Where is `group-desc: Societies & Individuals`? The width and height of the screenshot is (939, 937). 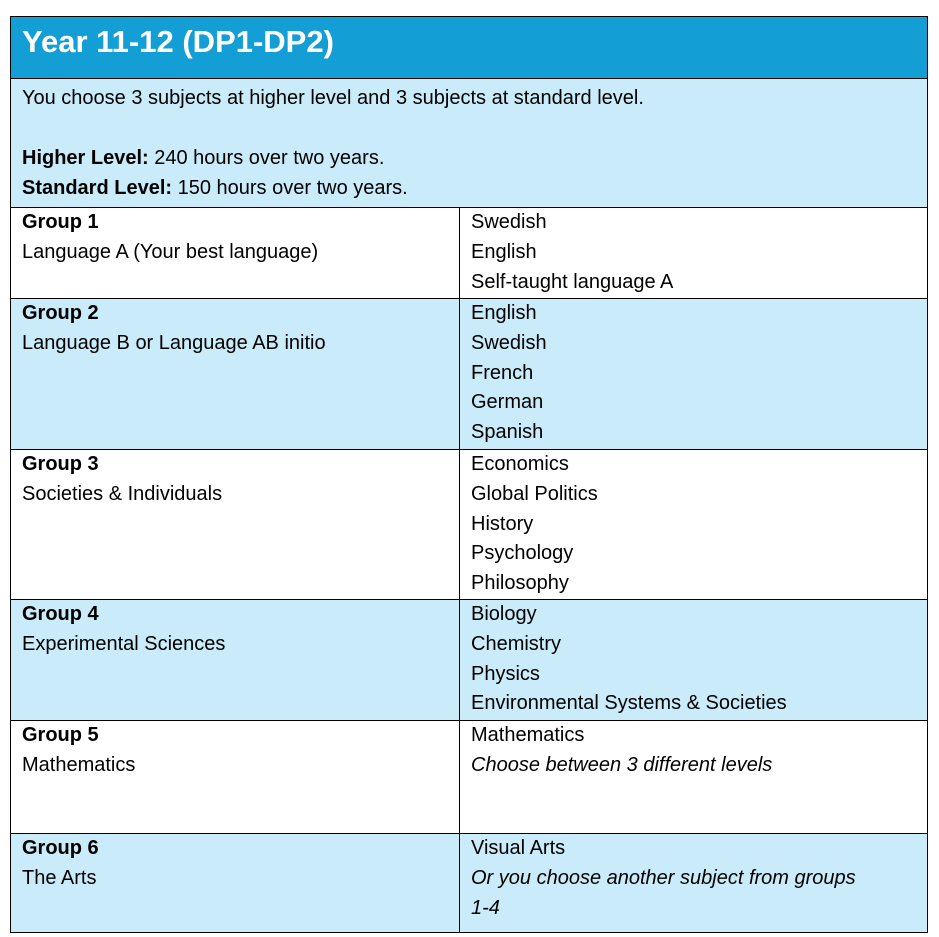
group-desc: Societies & Individuals is located at coordinates (122, 493).